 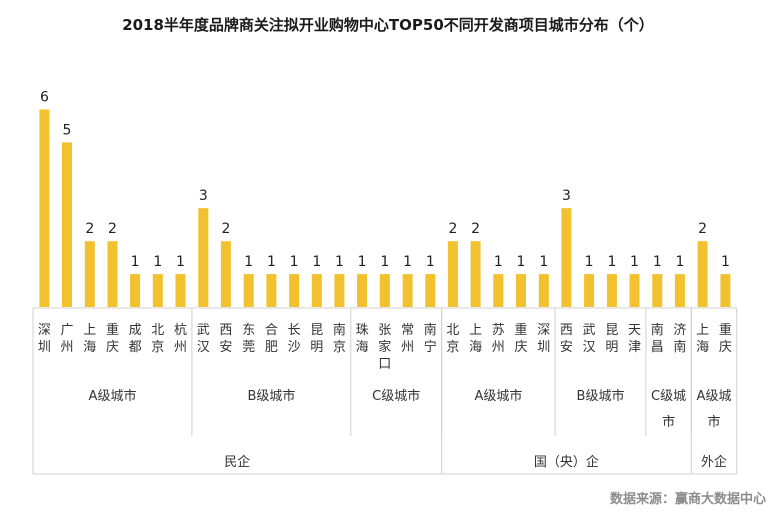 I want to click on category-label: 杭州, so click(x=180, y=339).